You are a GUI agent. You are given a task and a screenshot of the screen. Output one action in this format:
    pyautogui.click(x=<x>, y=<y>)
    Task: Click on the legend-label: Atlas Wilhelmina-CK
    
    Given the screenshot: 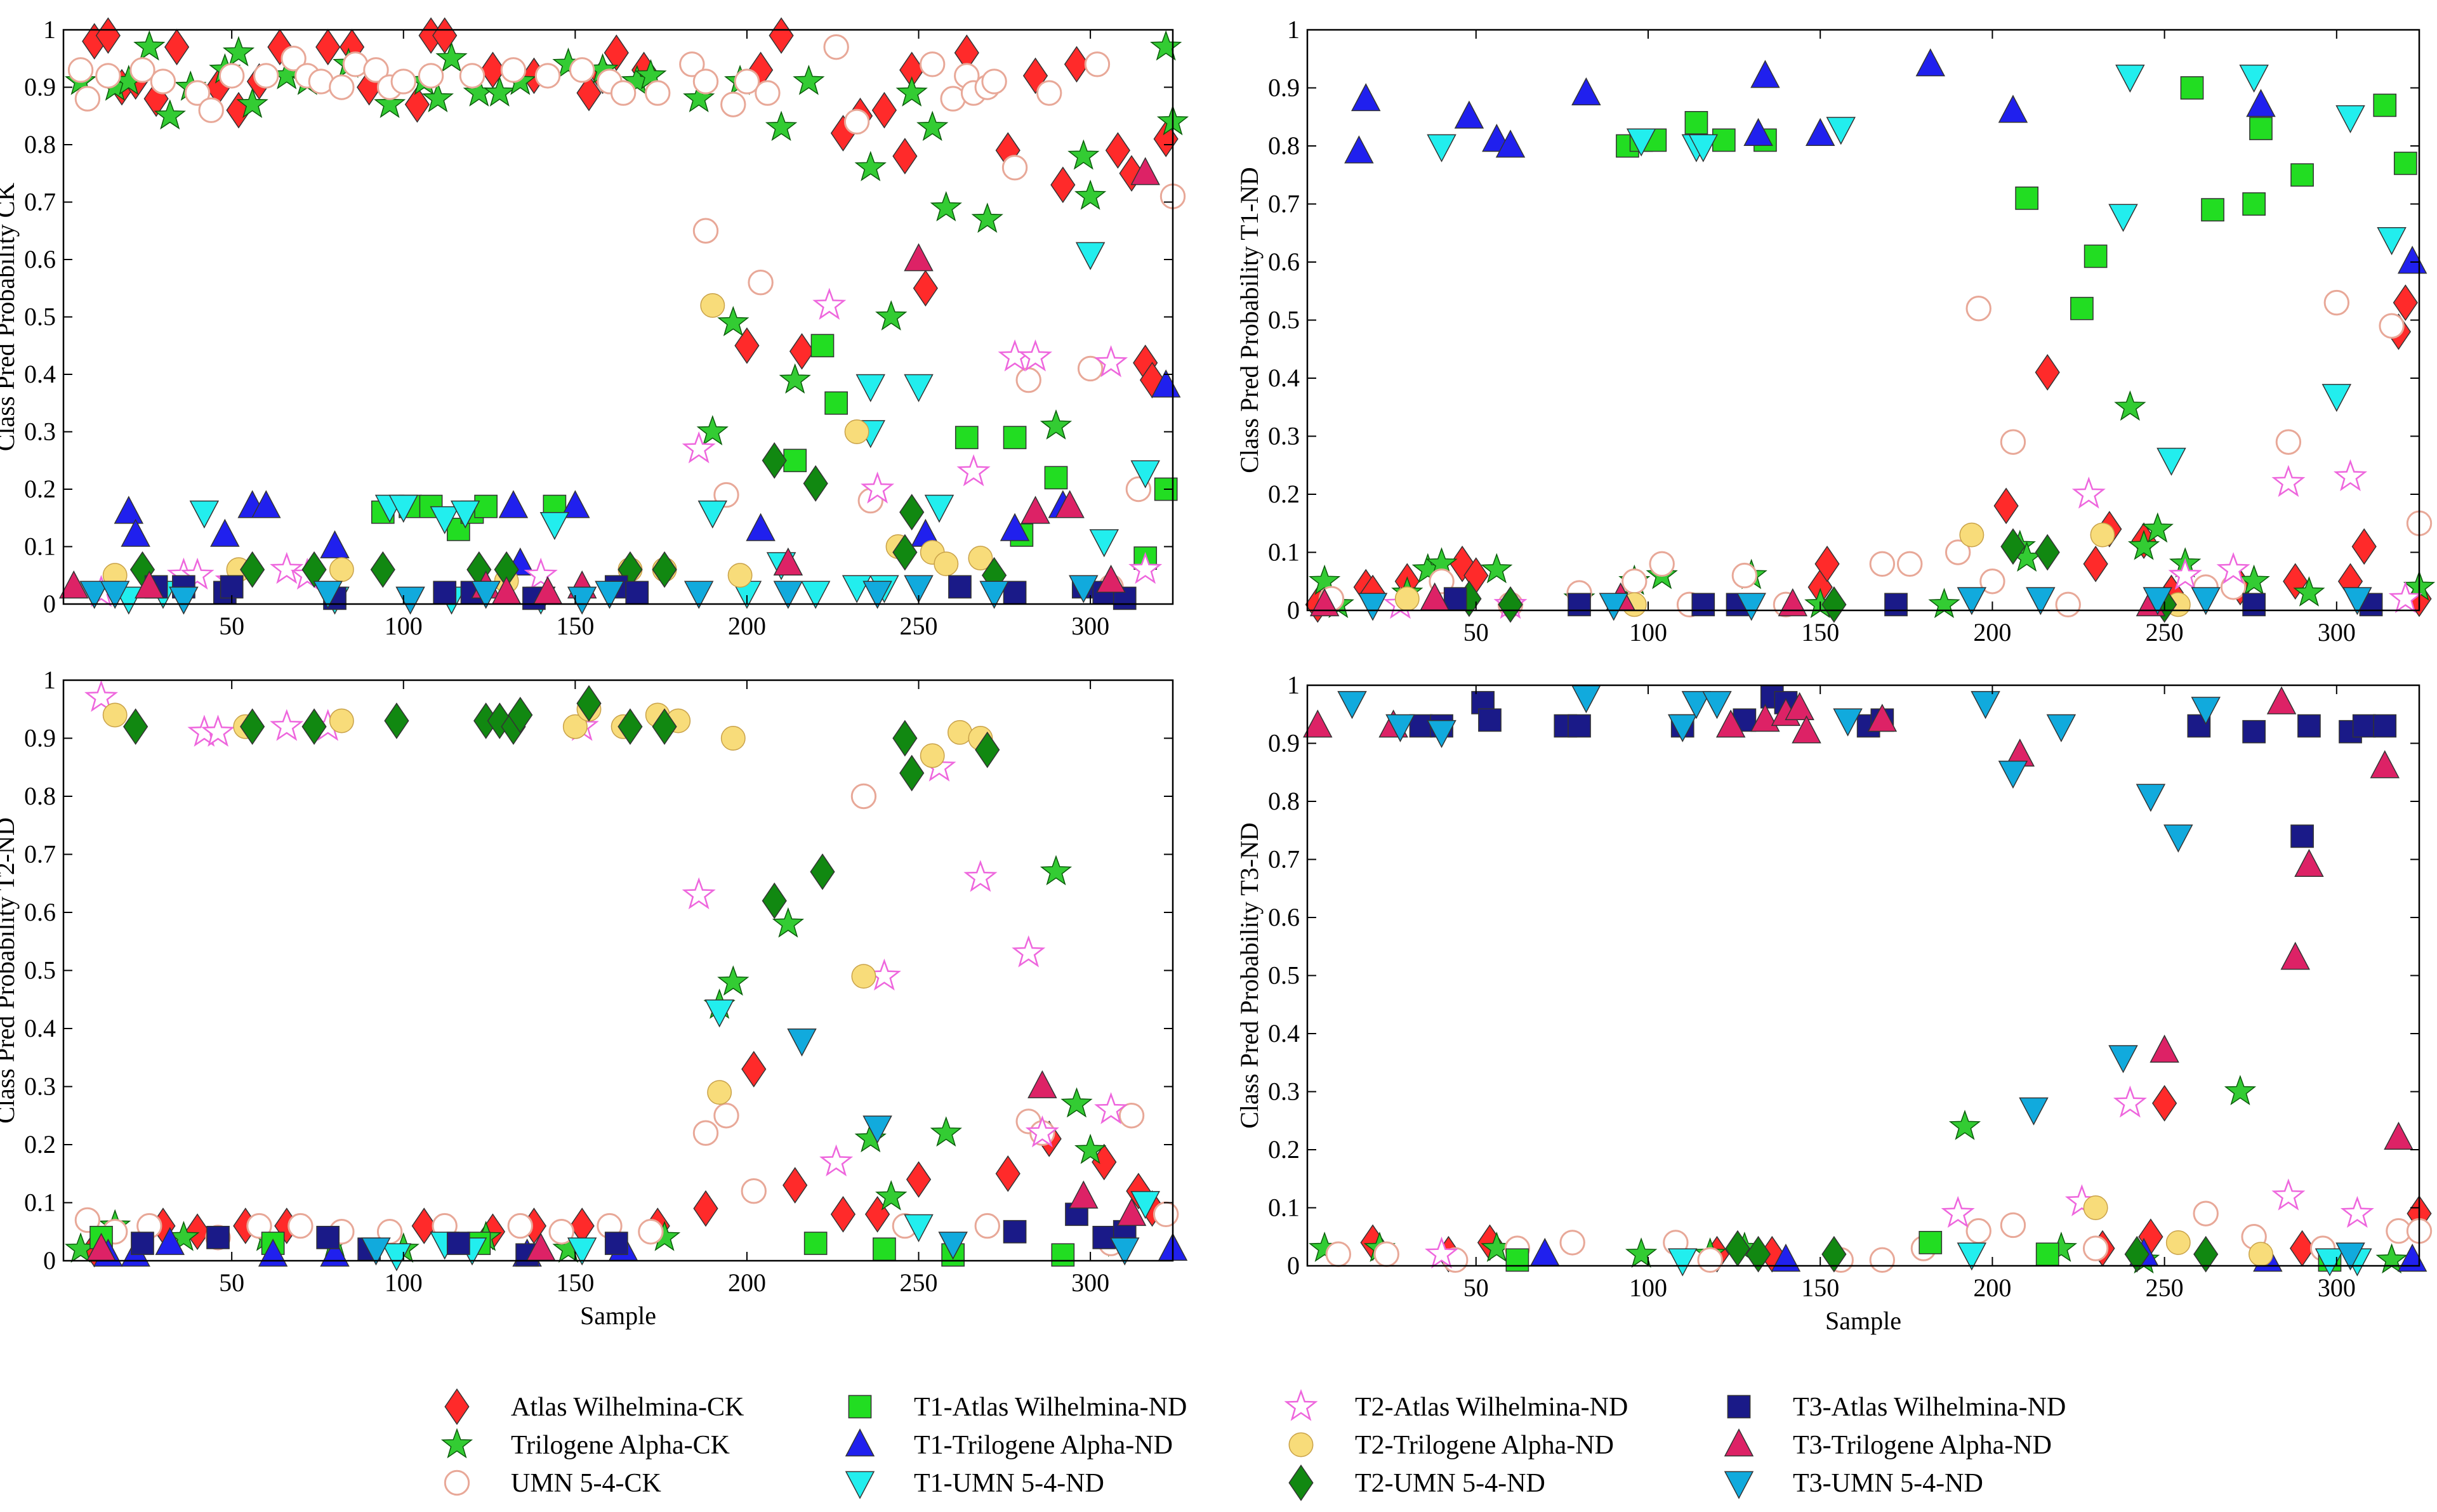 What is the action you would take?
    pyautogui.click(x=627, y=1408)
    